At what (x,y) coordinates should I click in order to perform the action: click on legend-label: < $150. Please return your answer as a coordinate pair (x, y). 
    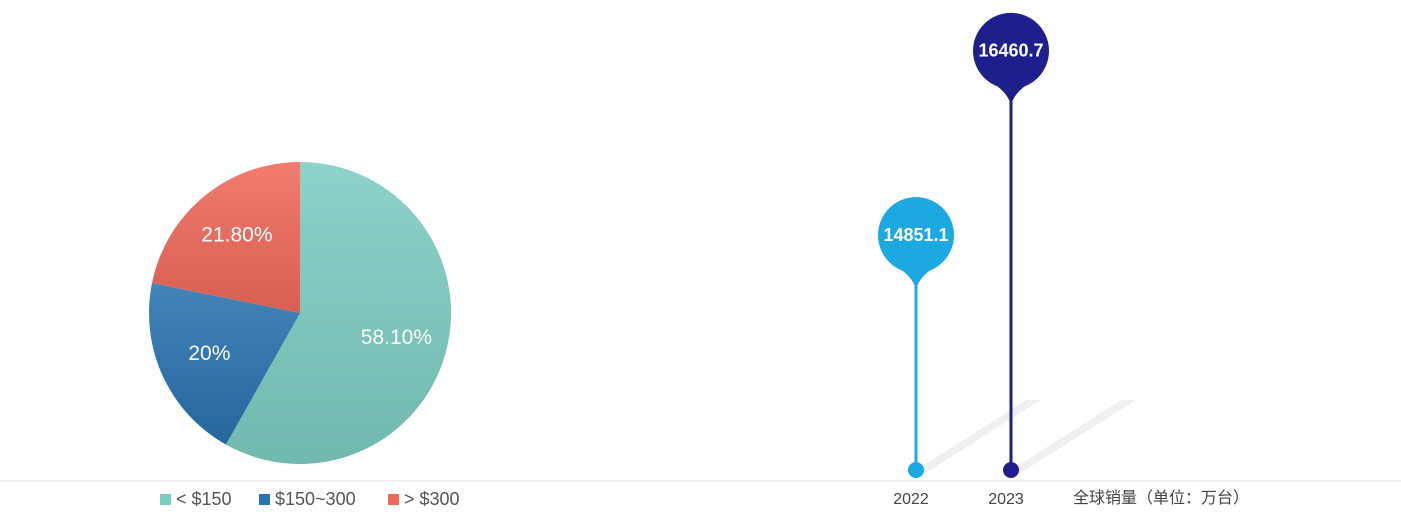
    Looking at the image, I should click on (204, 499).